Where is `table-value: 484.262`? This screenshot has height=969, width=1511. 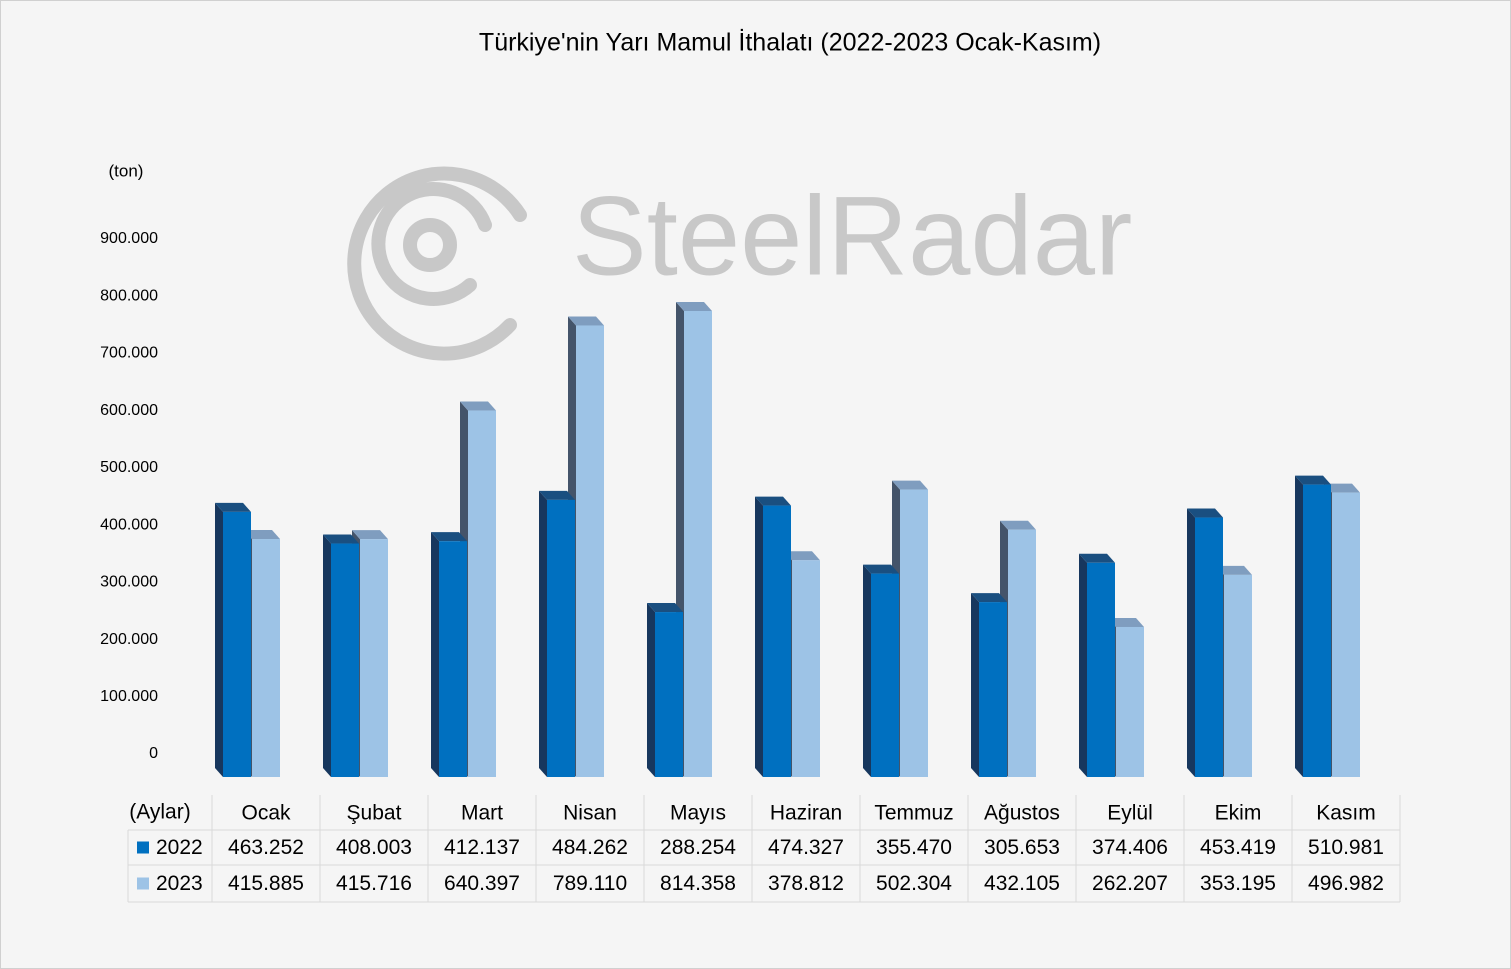 table-value: 484.262 is located at coordinates (590, 847).